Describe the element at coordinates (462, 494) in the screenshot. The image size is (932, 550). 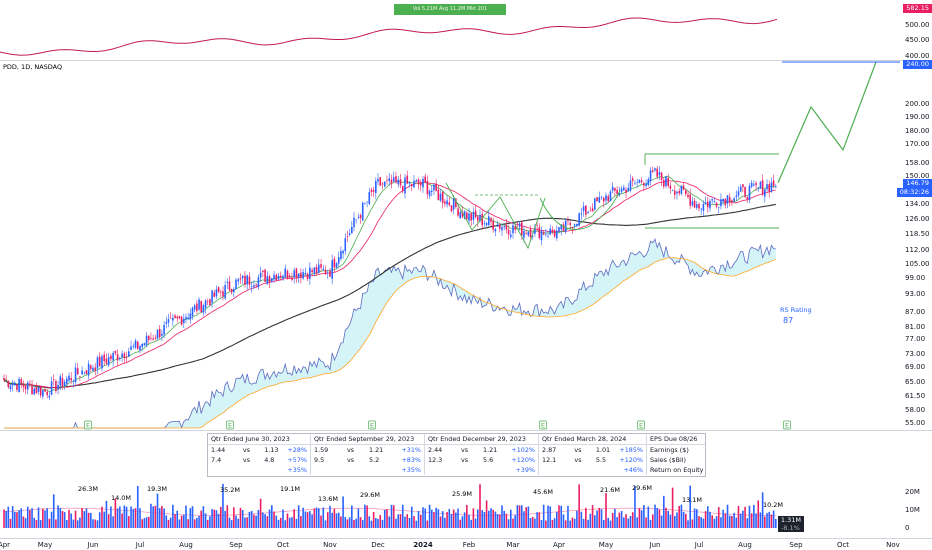
I see `volume-peak-label: 25.9M` at that location.